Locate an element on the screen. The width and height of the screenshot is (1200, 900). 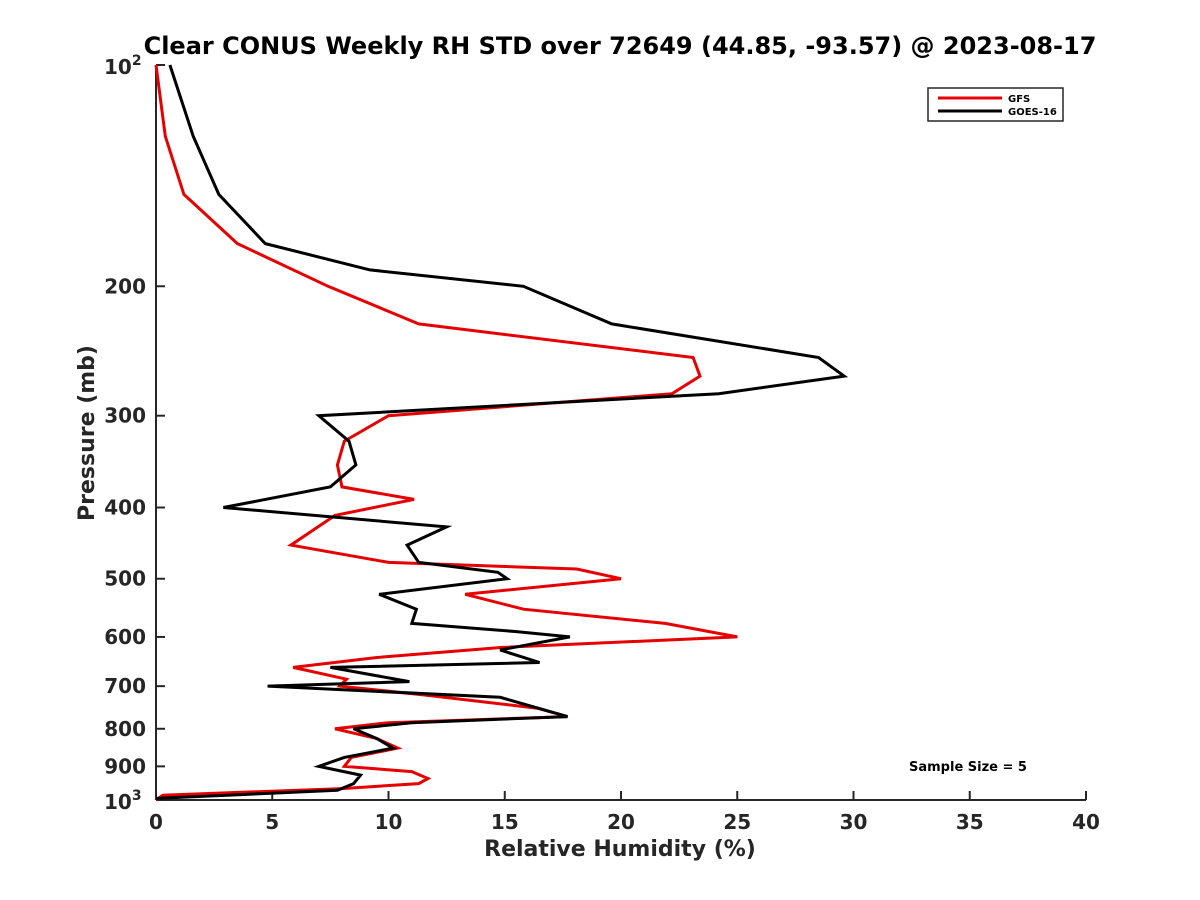
y-tick-label: 10³ is located at coordinates (123, 801).